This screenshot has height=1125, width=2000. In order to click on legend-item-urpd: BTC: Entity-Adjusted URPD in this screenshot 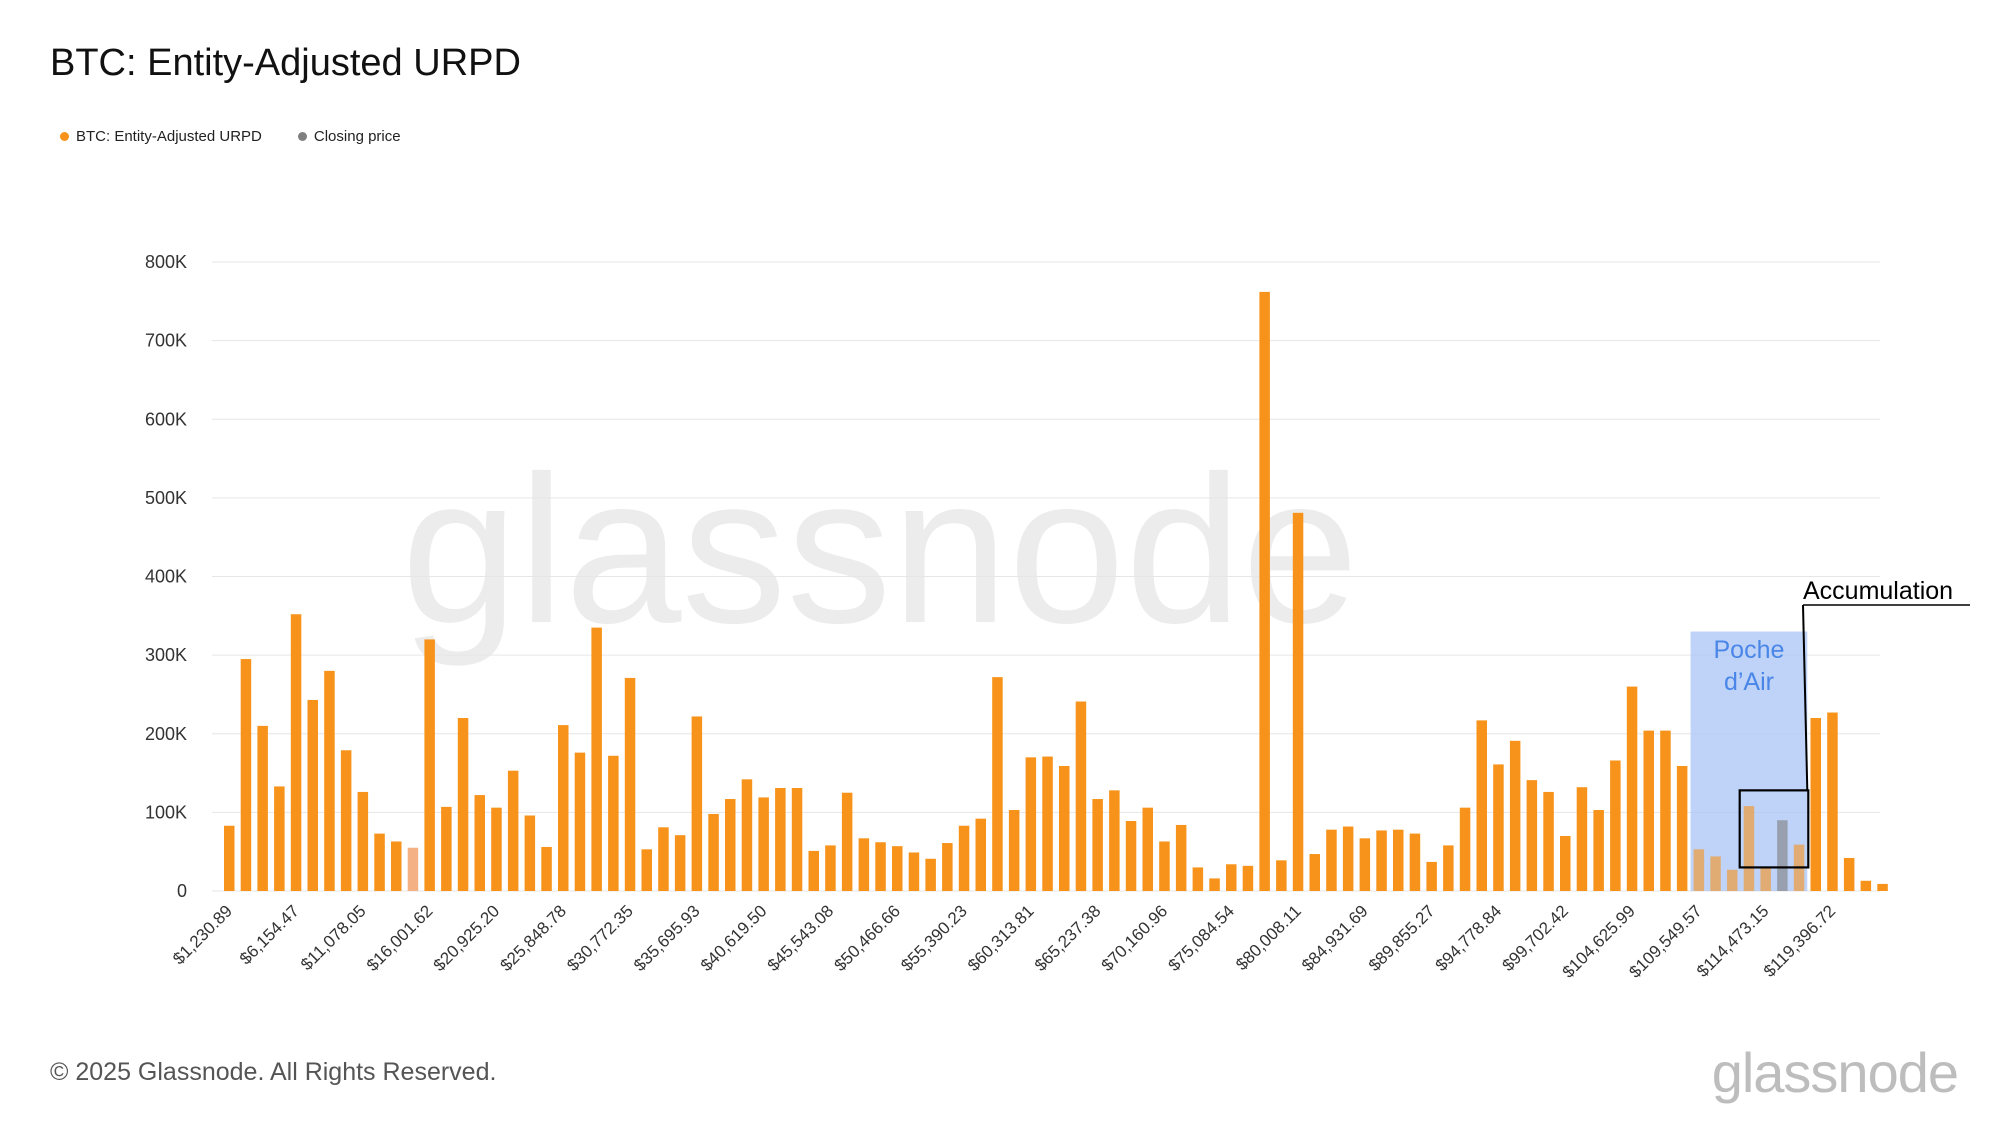, I will do `click(161, 136)`.